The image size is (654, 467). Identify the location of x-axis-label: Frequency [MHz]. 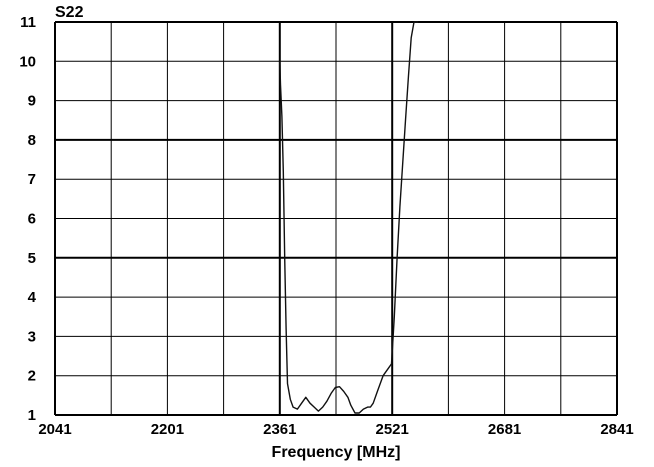
(336, 452).